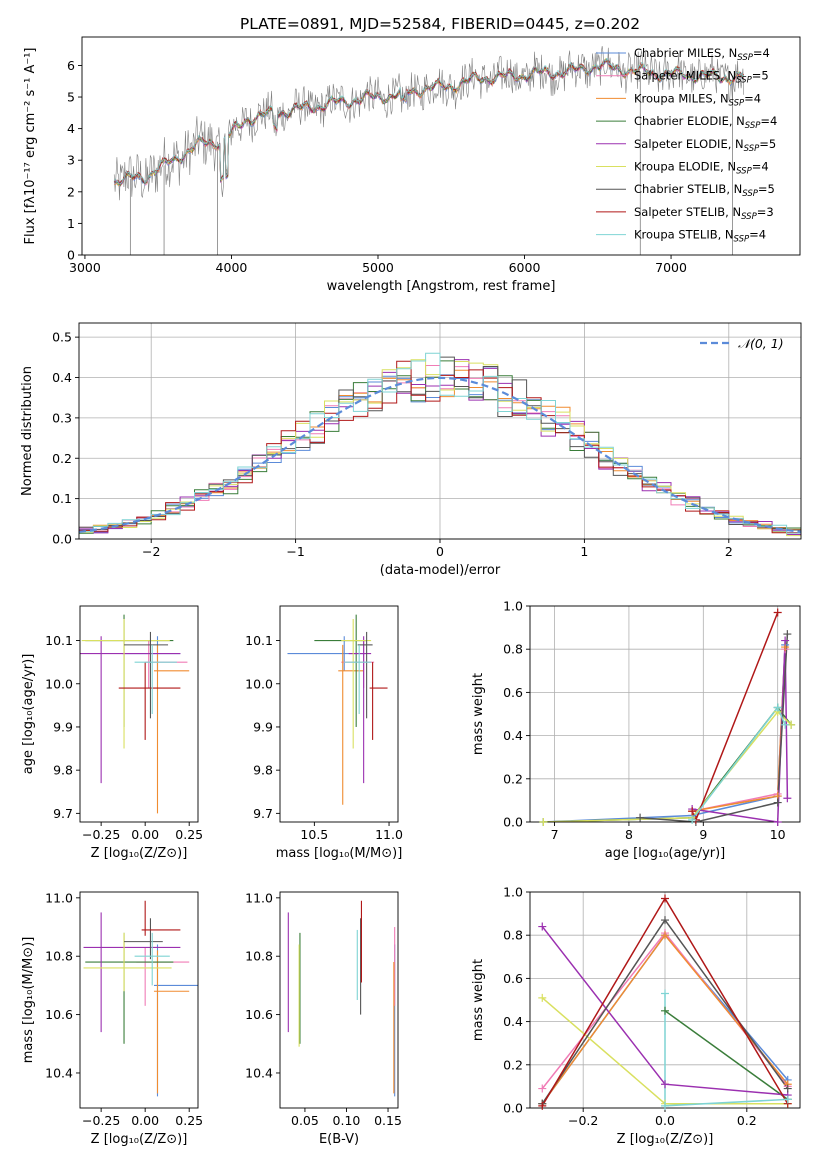 This screenshot has height=1170, width=819. Describe the element at coordinates (314, 834) in the screenshot. I see `x-tick-label: 10.5` at that location.